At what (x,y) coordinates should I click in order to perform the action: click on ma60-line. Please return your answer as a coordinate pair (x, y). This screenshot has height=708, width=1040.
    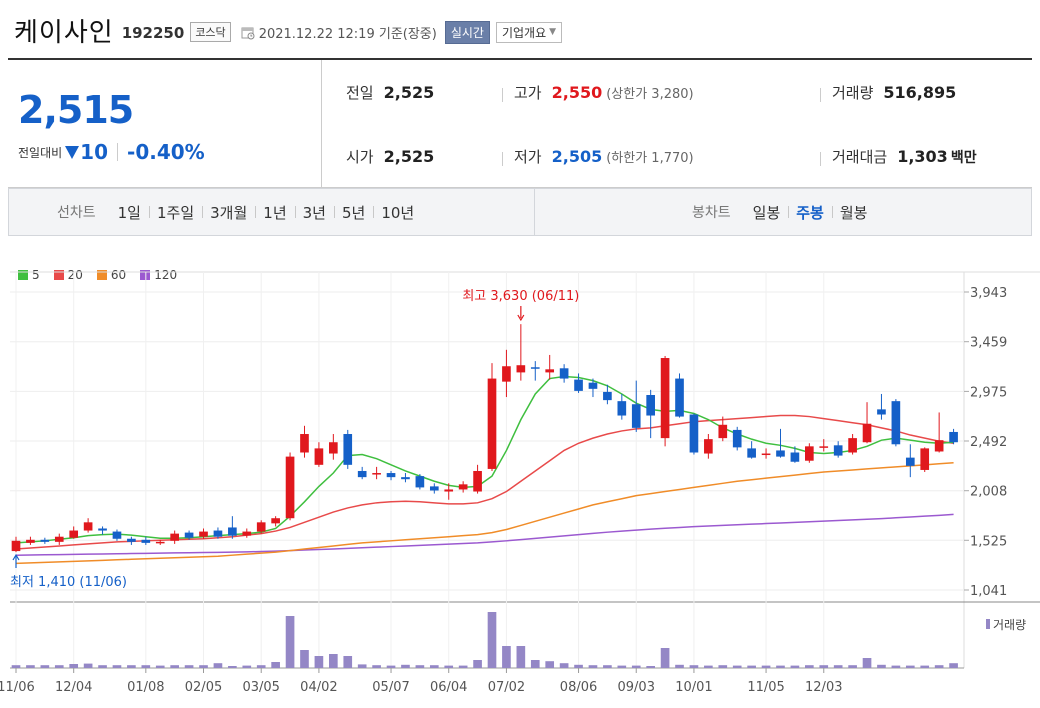
    Looking at the image, I should click on (484, 513).